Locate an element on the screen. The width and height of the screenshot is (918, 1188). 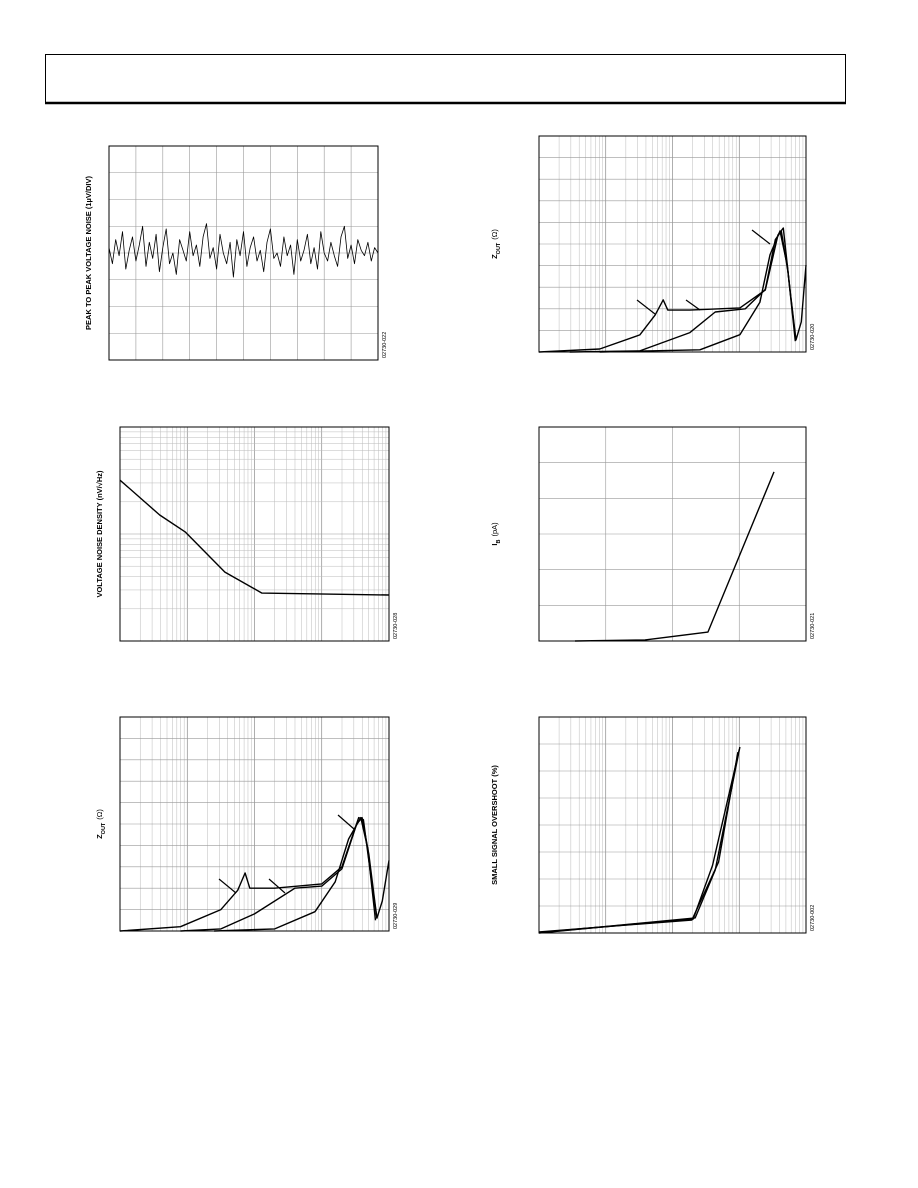
y-axis-label: VOLTAGE NOISE DENSITY (nV/√Hz) is located at coordinates (99, 534).